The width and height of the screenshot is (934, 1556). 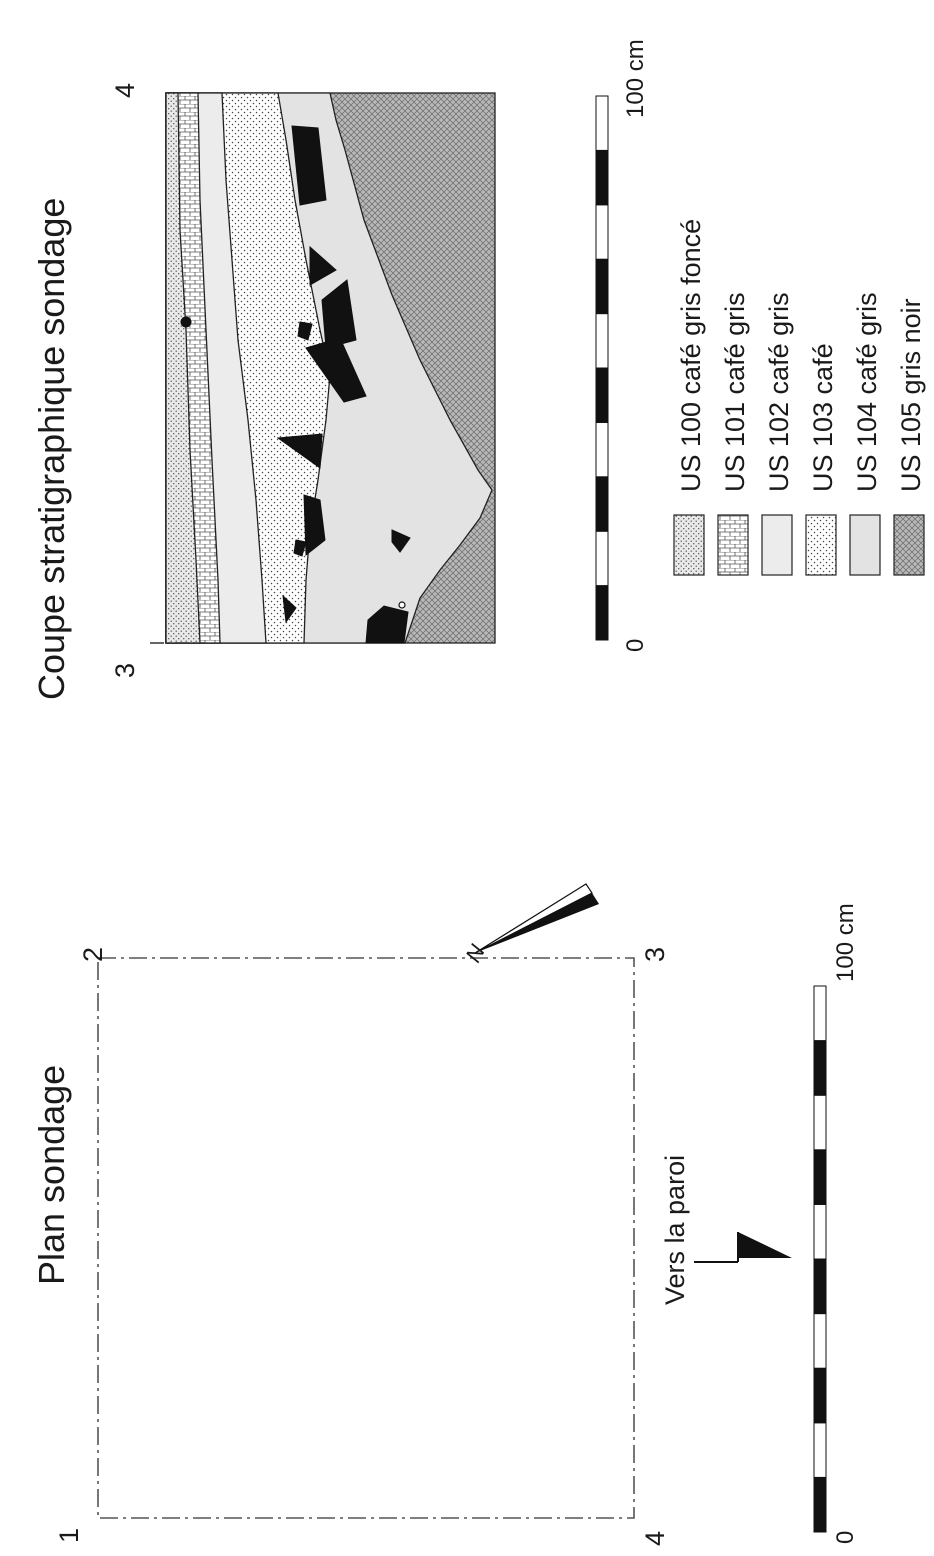 What do you see at coordinates (867, 392) in the screenshot?
I see `legend-label: US 104 café gris` at bounding box center [867, 392].